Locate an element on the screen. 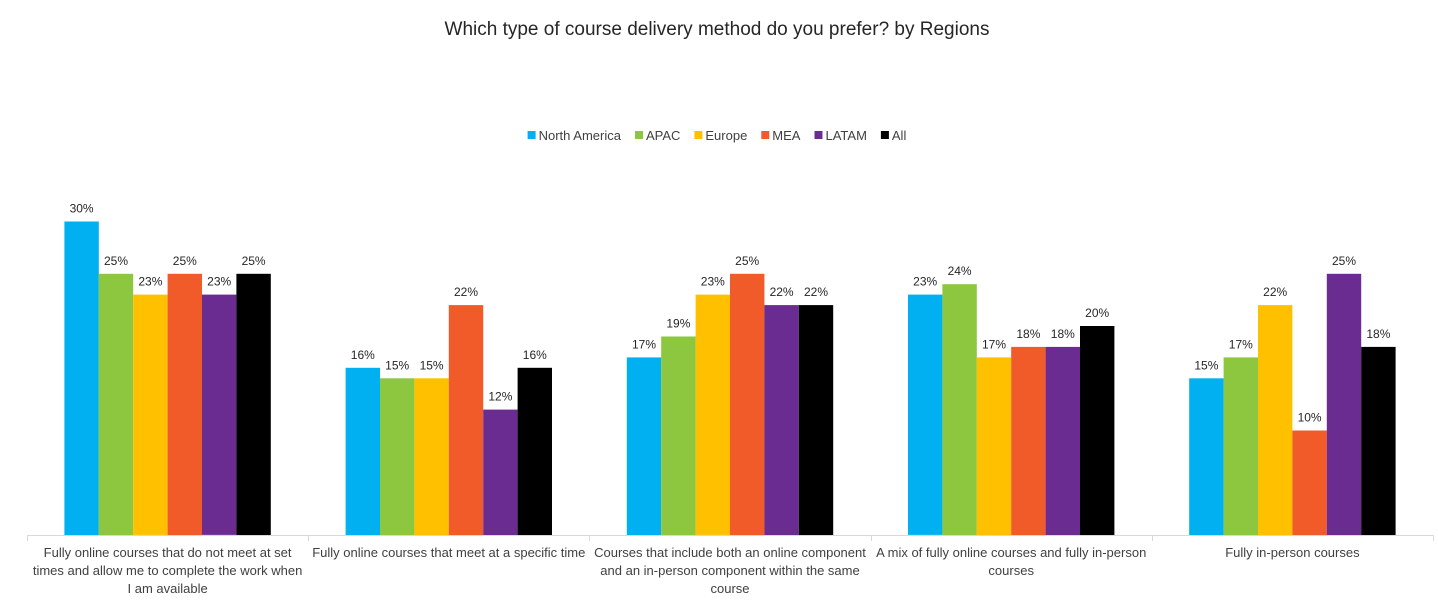 The height and width of the screenshot is (603, 1438). category-label: Fully in-person courses is located at coordinates (1292, 552).